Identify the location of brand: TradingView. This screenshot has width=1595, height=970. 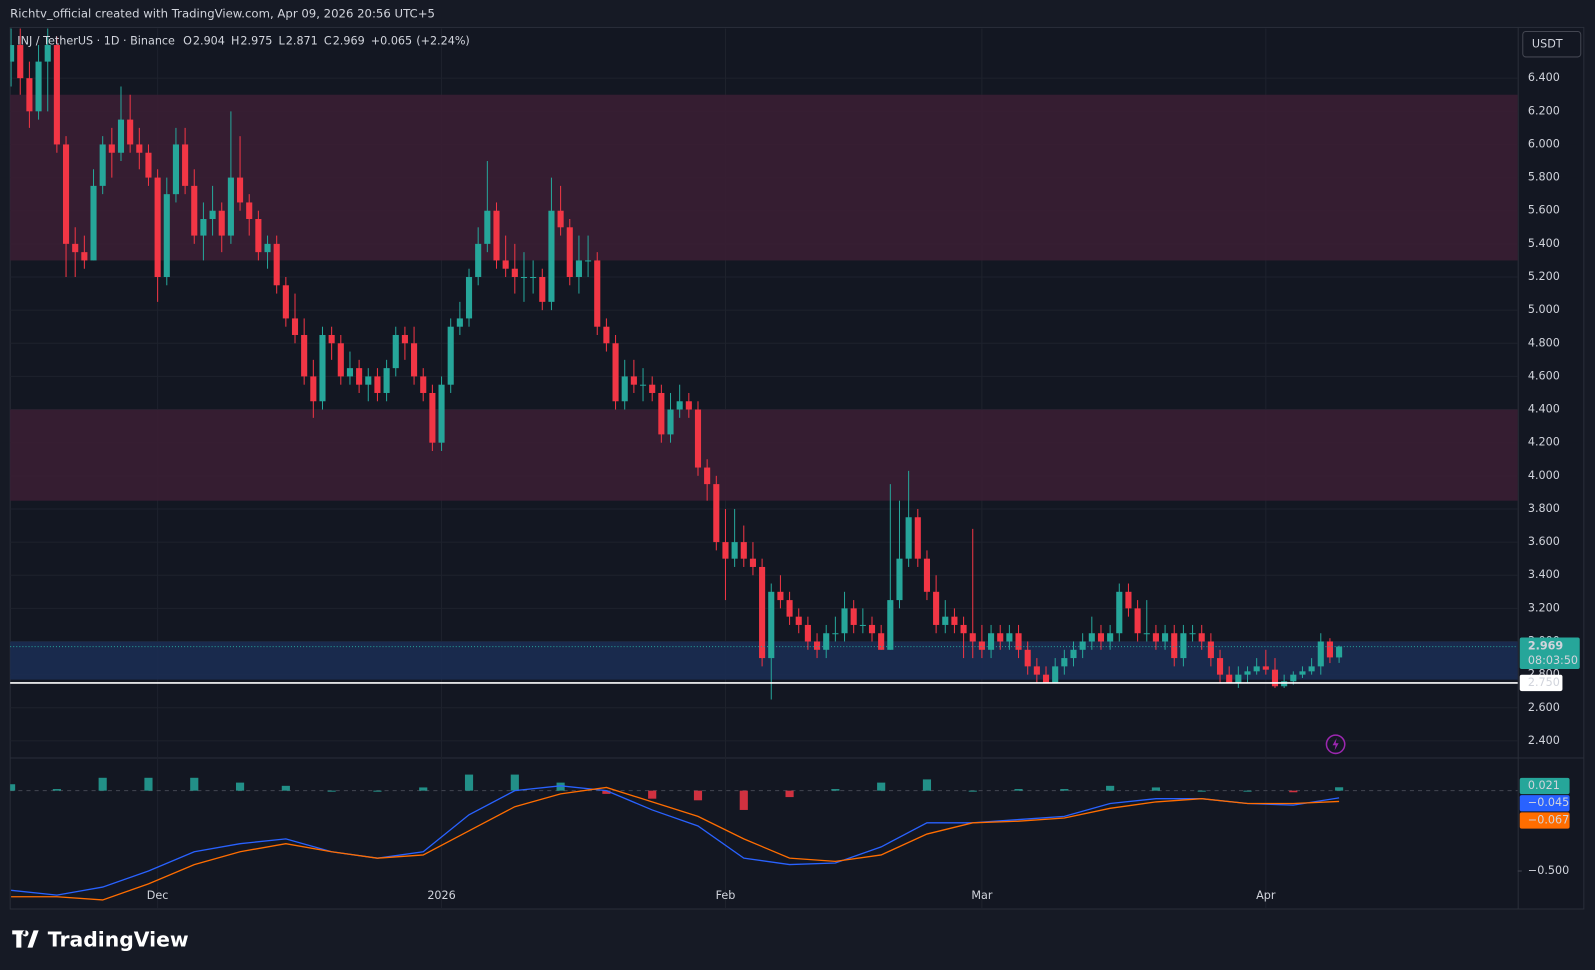
(118, 940).